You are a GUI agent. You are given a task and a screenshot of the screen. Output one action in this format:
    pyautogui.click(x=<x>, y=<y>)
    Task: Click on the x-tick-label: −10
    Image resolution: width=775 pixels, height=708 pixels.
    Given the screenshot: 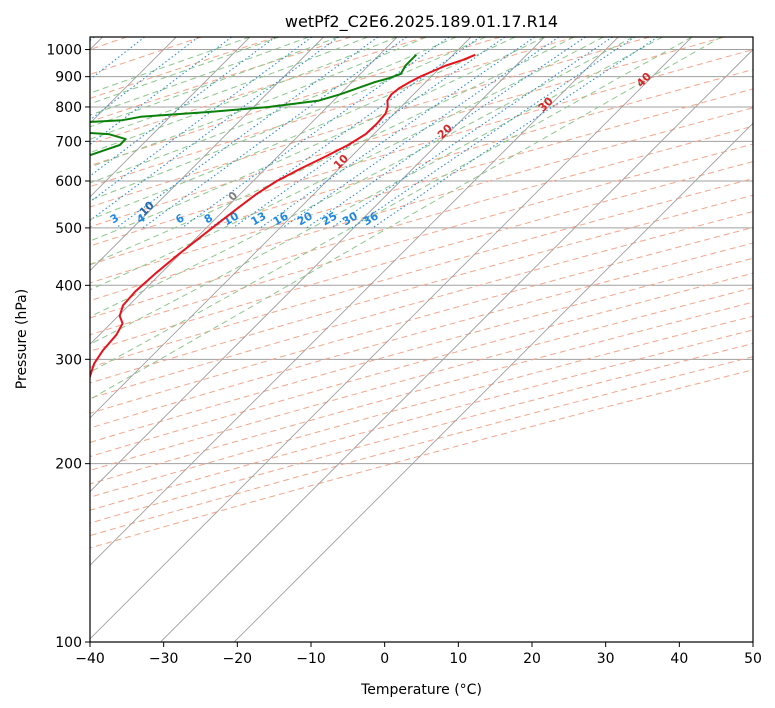 What is the action you would take?
    pyautogui.click(x=311, y=659)
    